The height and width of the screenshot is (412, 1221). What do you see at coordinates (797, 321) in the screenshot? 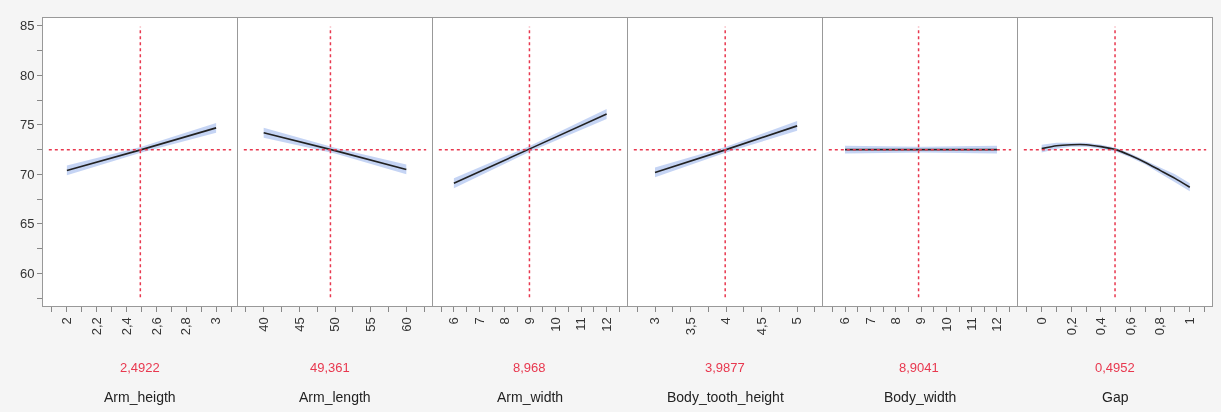
I see `x-tick-label: 5` at bounding box center [797, 321].